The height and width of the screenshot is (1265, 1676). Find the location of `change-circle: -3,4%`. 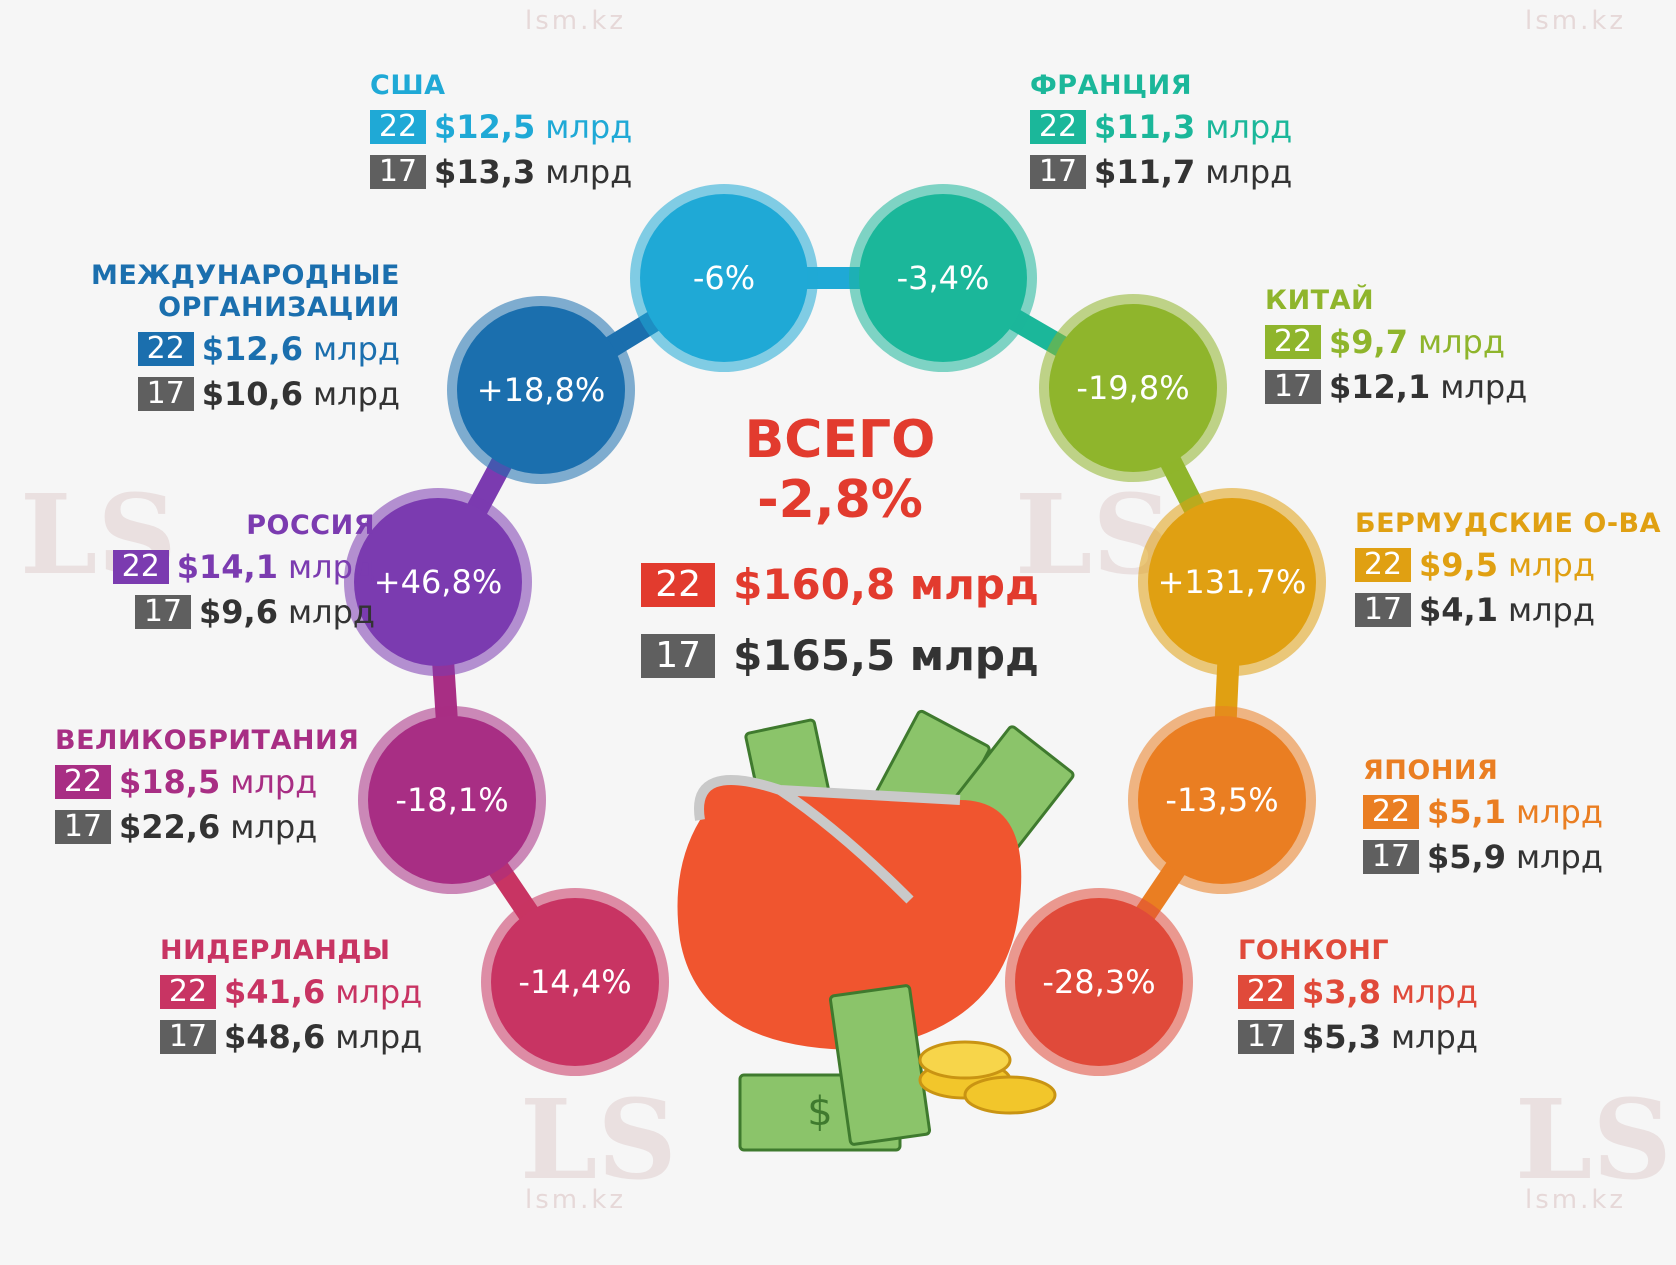

change-circle: -3,4% is located at coordinates (943, 278).